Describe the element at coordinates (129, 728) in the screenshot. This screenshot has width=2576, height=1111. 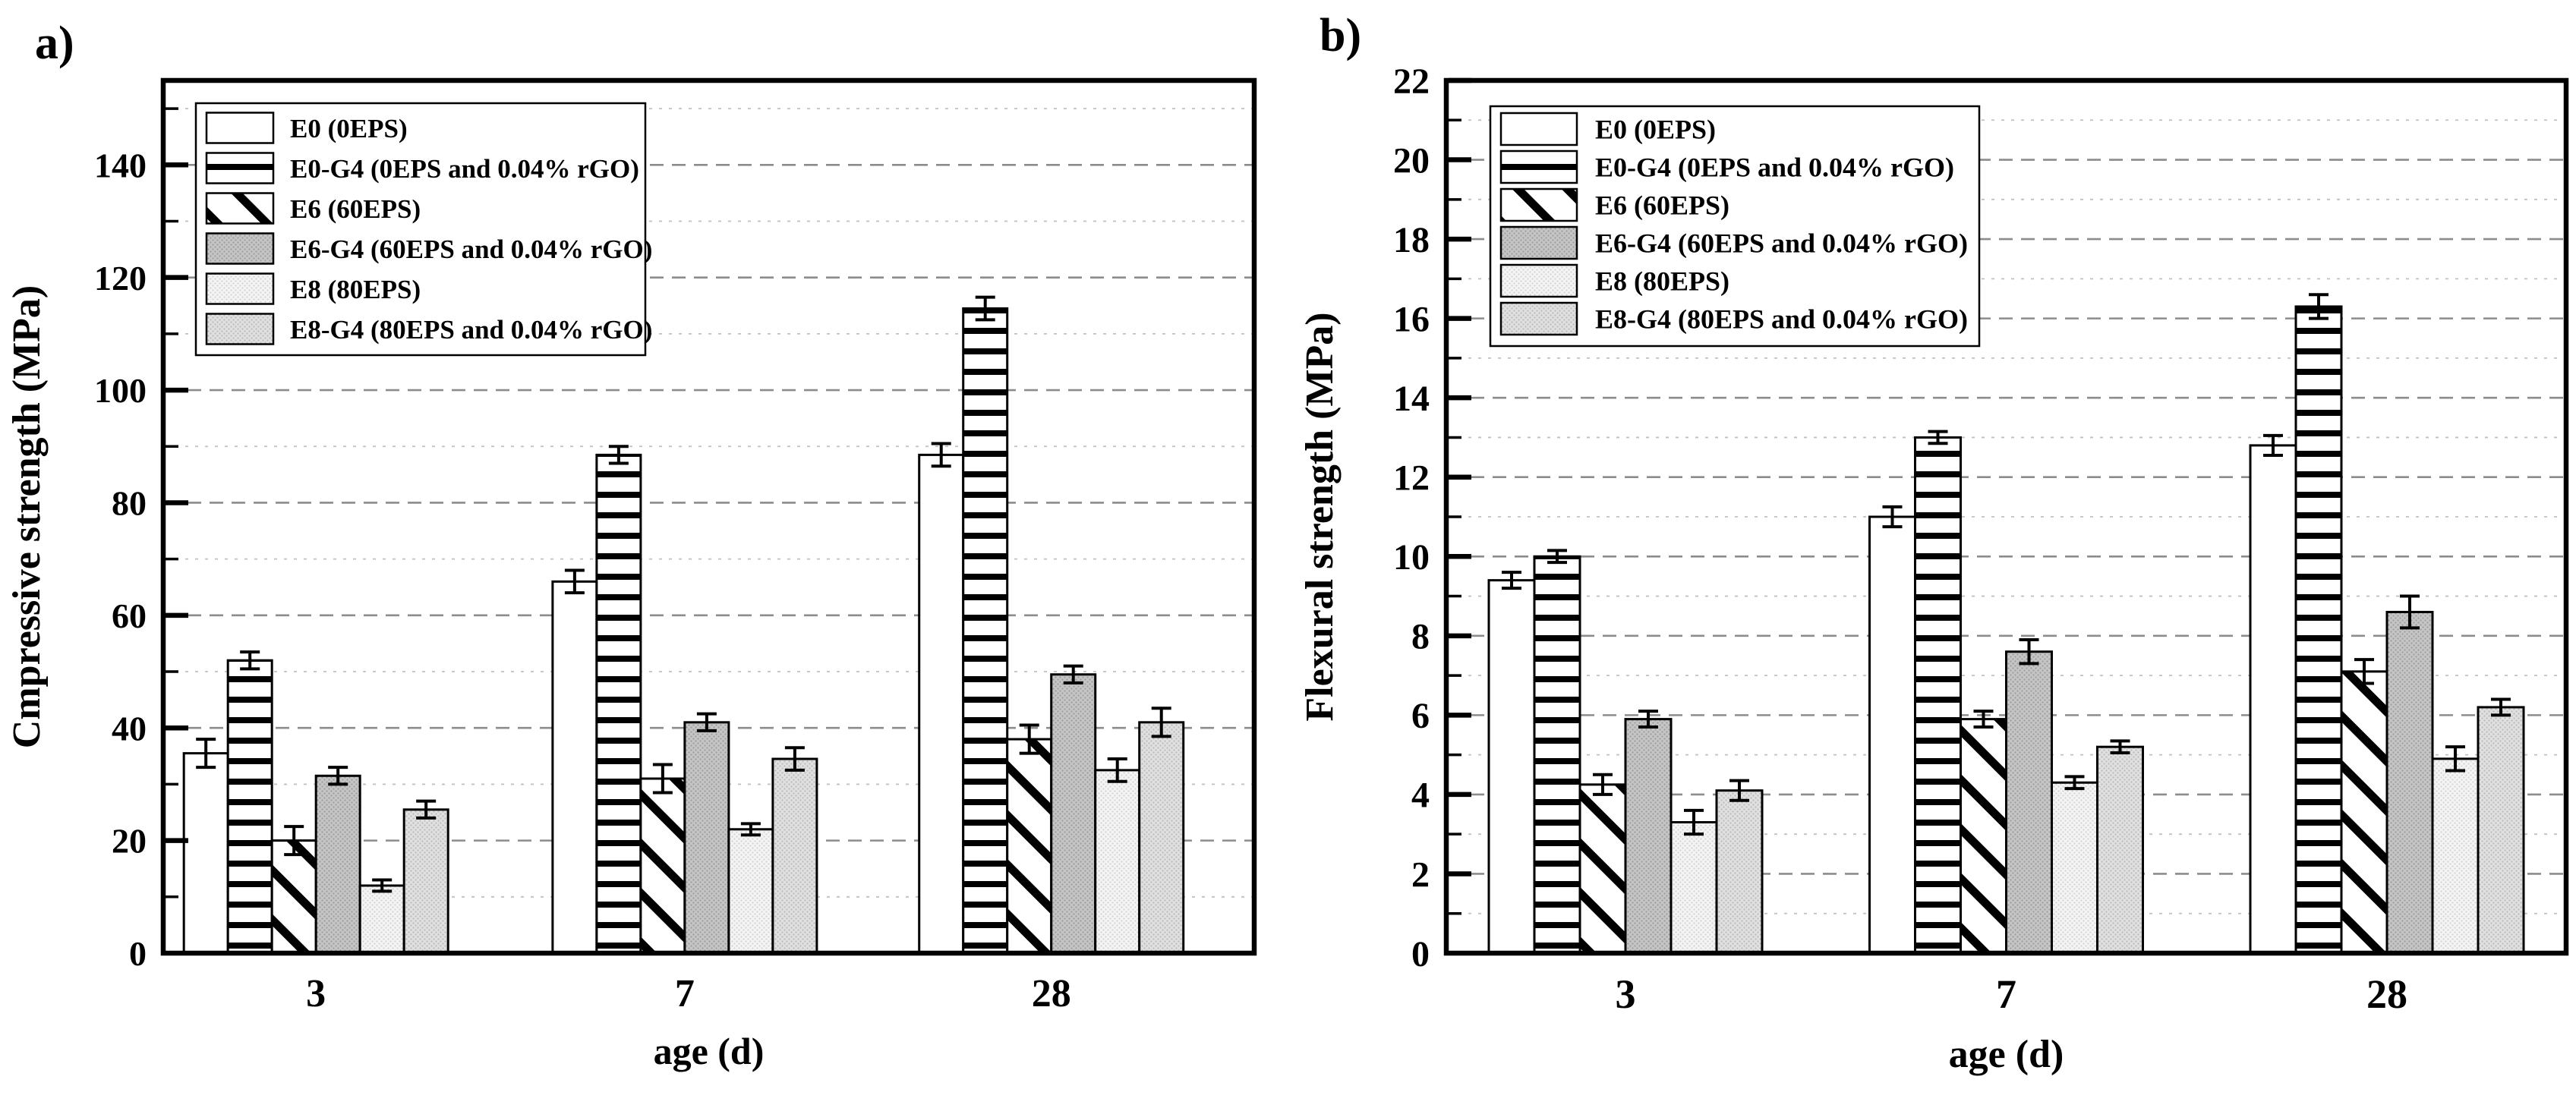
I see `y-tick-label: 40` at that location.